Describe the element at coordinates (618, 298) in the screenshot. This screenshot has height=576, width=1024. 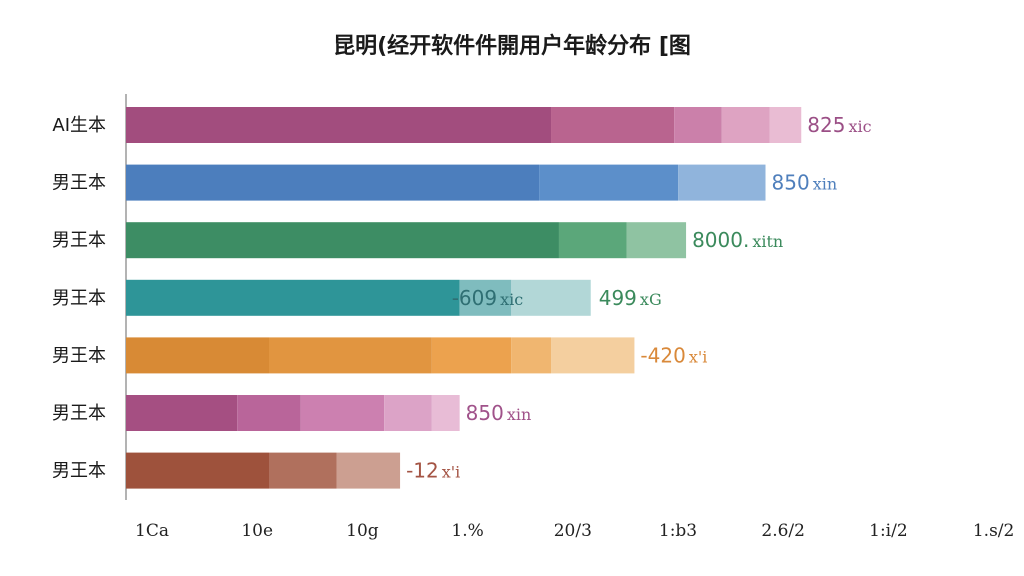
I see `data-label-value: 499` at that location.